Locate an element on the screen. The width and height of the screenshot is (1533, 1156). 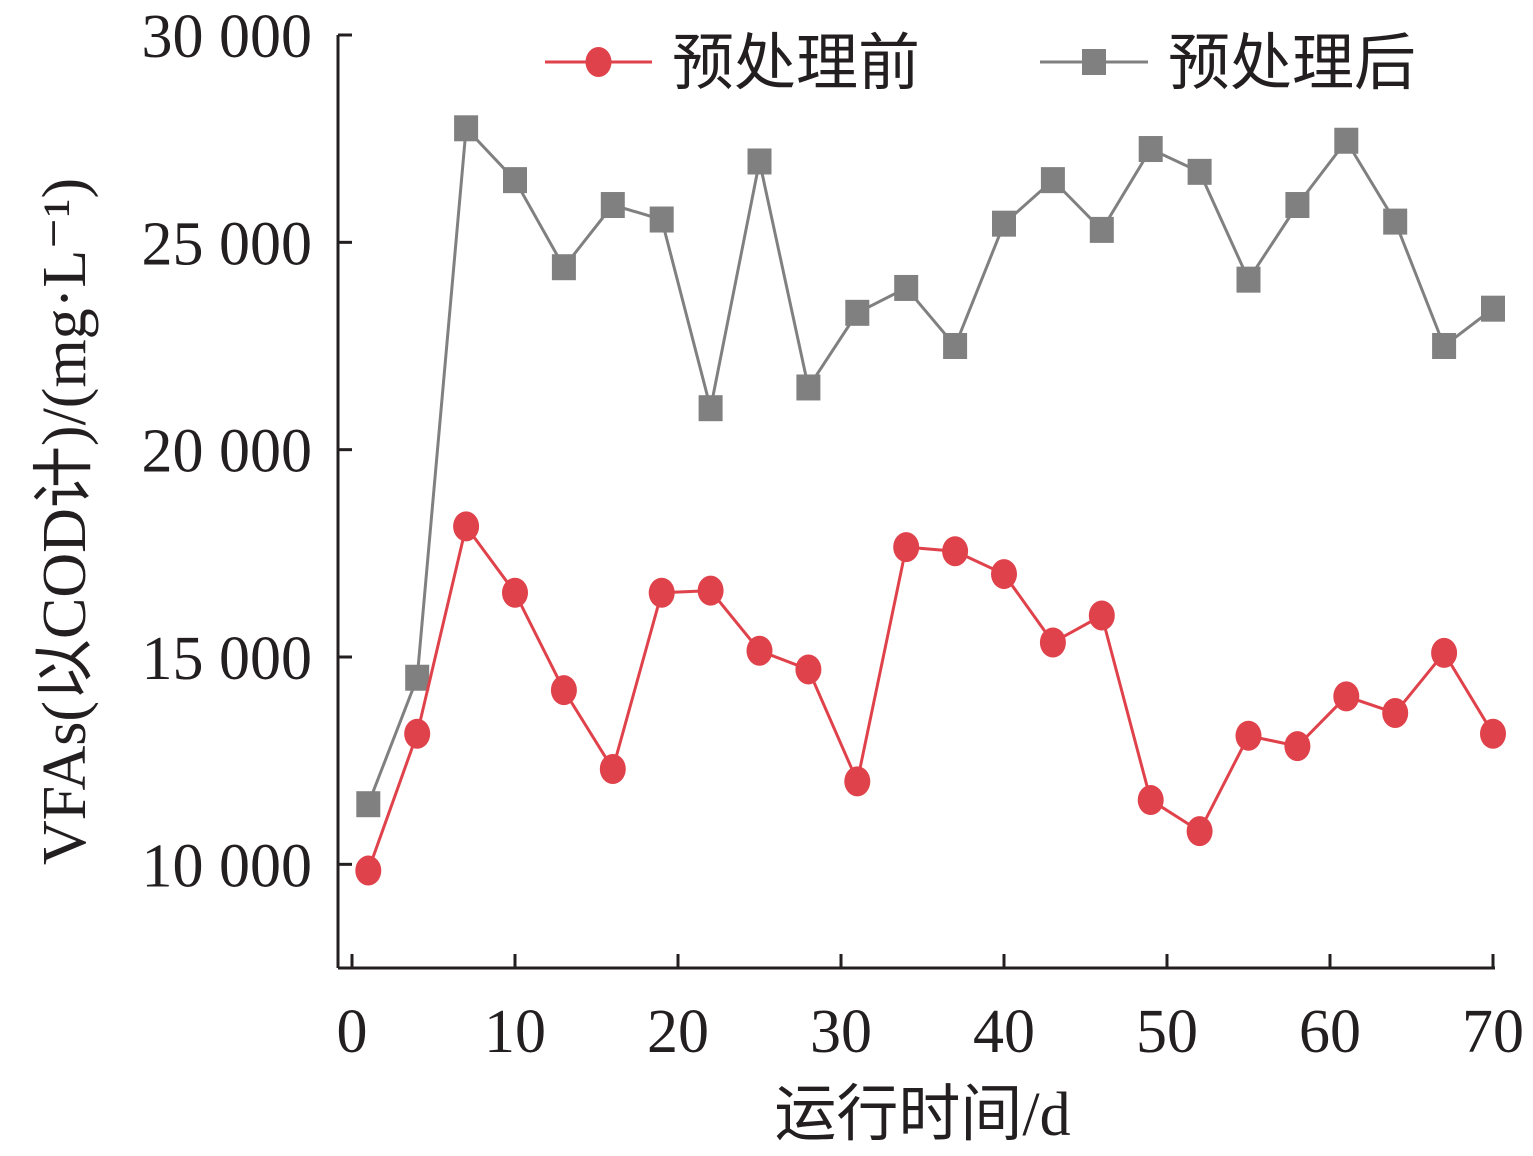
x-tick-label: 30 is located at coordinates (841, 1032).